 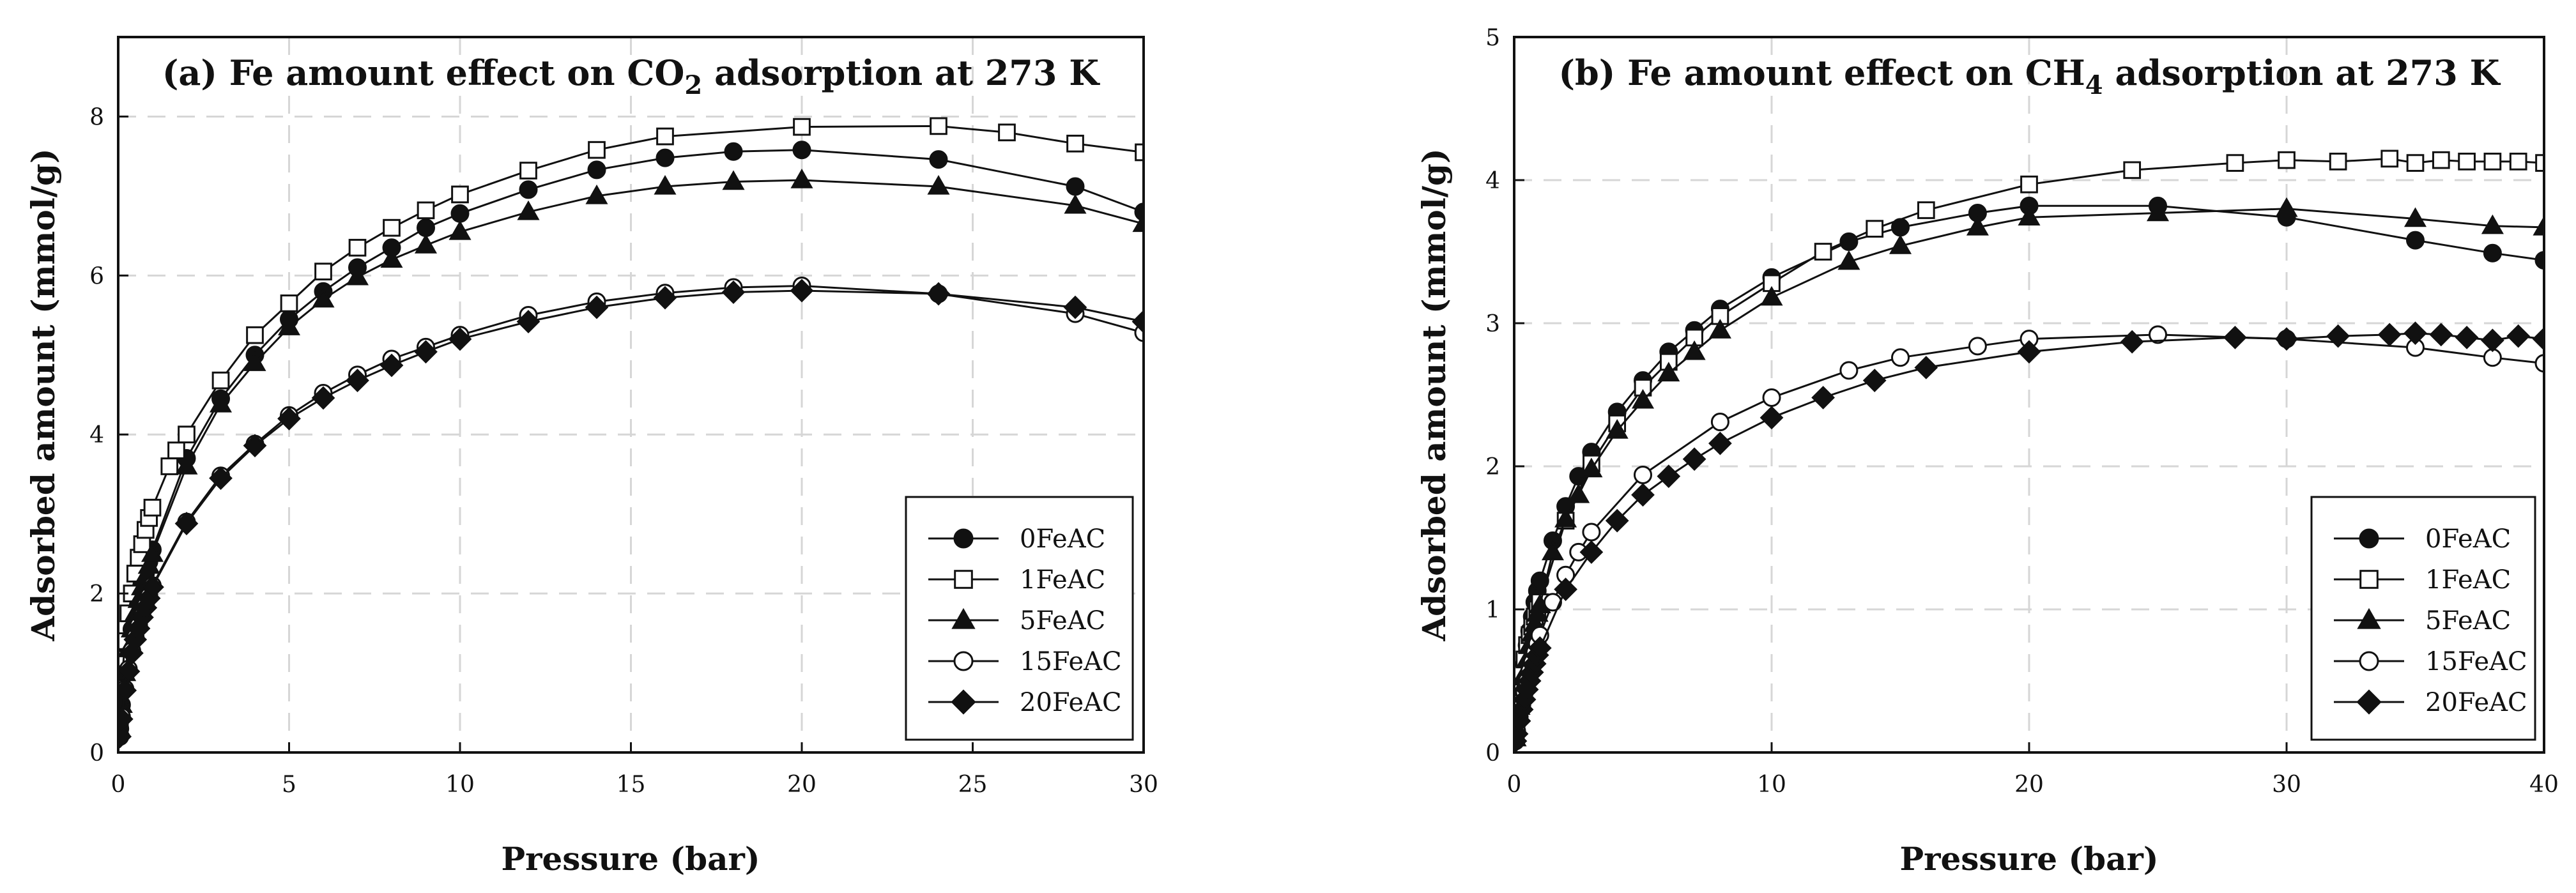 What do you see at coordinates (1025, 620) in the screenshot?
I see `legend-items: 0FeAC 1FeAC 5FeAC 15FeAC 20FeAC` at bounding box center [1025, 620].